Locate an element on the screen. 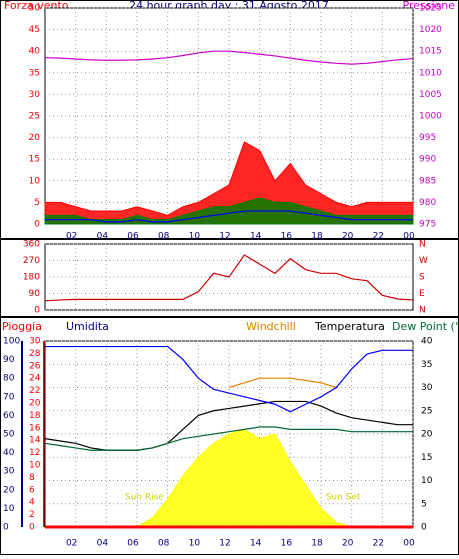 Image resolution: width=459 pixels, height=559 pixels. yticks-label: 90 is located at coordinates (35, 294).